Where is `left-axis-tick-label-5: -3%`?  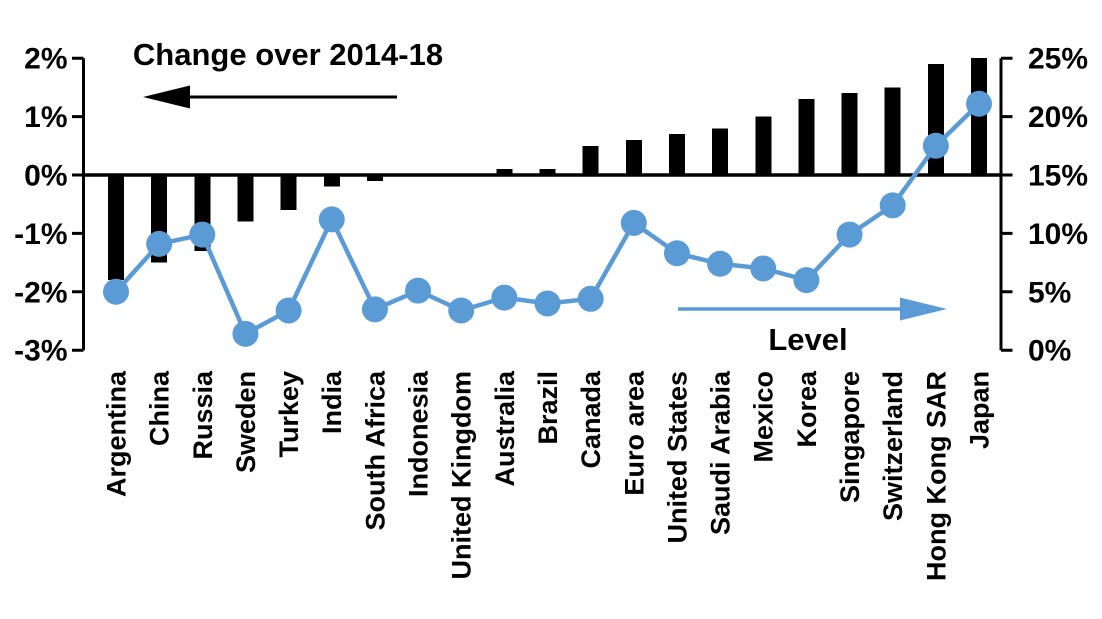
left-axis-tick-label-5: -3% is located at coordinates (40, 351).